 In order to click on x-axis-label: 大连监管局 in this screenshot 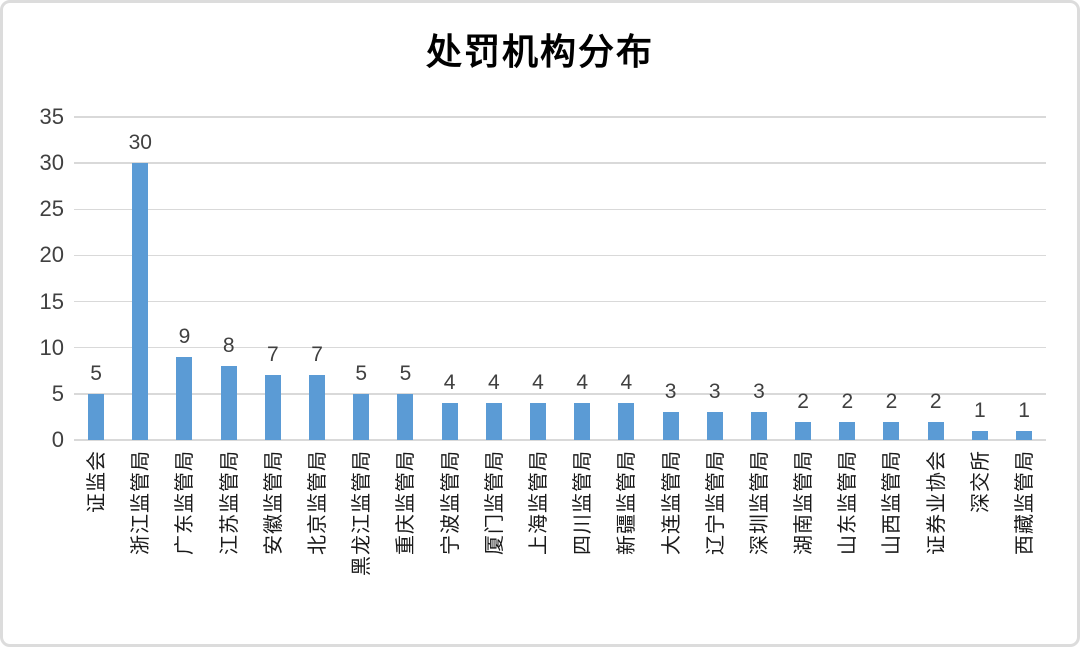, I will do `click(670, 502)`.